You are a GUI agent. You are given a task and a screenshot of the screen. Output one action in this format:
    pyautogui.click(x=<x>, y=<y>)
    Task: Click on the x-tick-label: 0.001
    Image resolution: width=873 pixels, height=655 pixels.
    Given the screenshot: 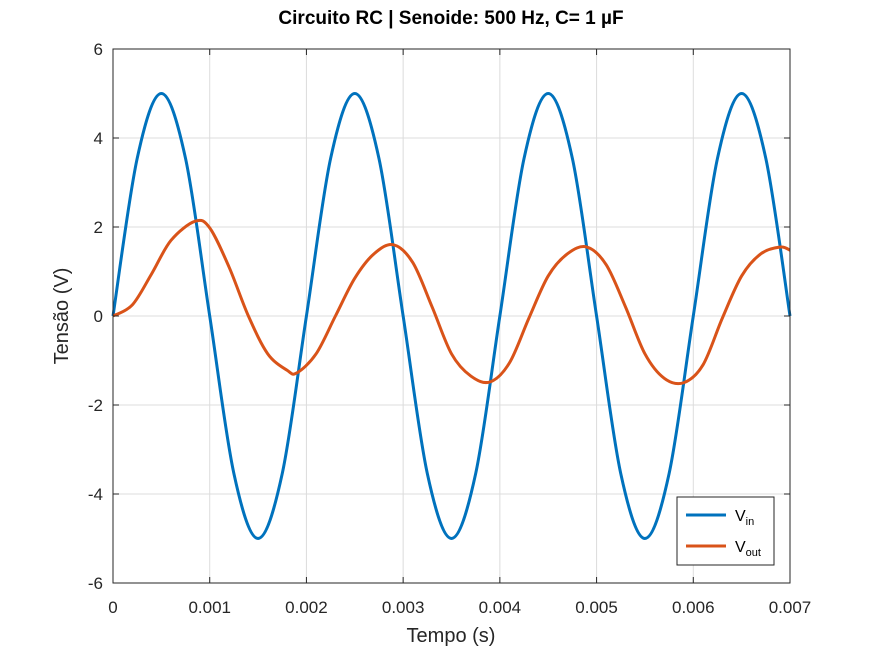 What is the action you would take?
    pyautogui.click(x=209, y=607)
    